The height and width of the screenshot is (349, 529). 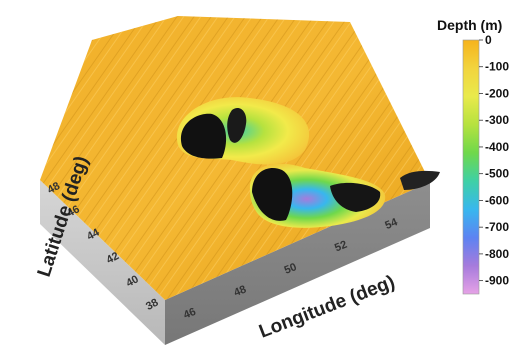 What do you see at coordinates (240, 291) in the screenshot?
I see `x-tick-label: 48` at bounding box center [240, 291].